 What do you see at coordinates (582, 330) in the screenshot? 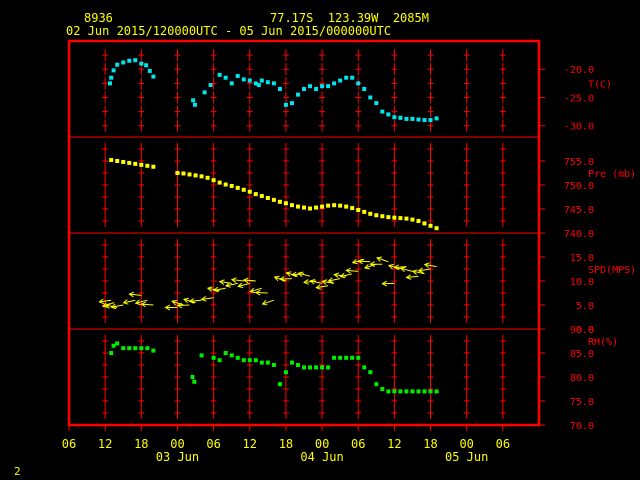
I see `y-tick-label: 90.0` at bounding box center [582, 330].